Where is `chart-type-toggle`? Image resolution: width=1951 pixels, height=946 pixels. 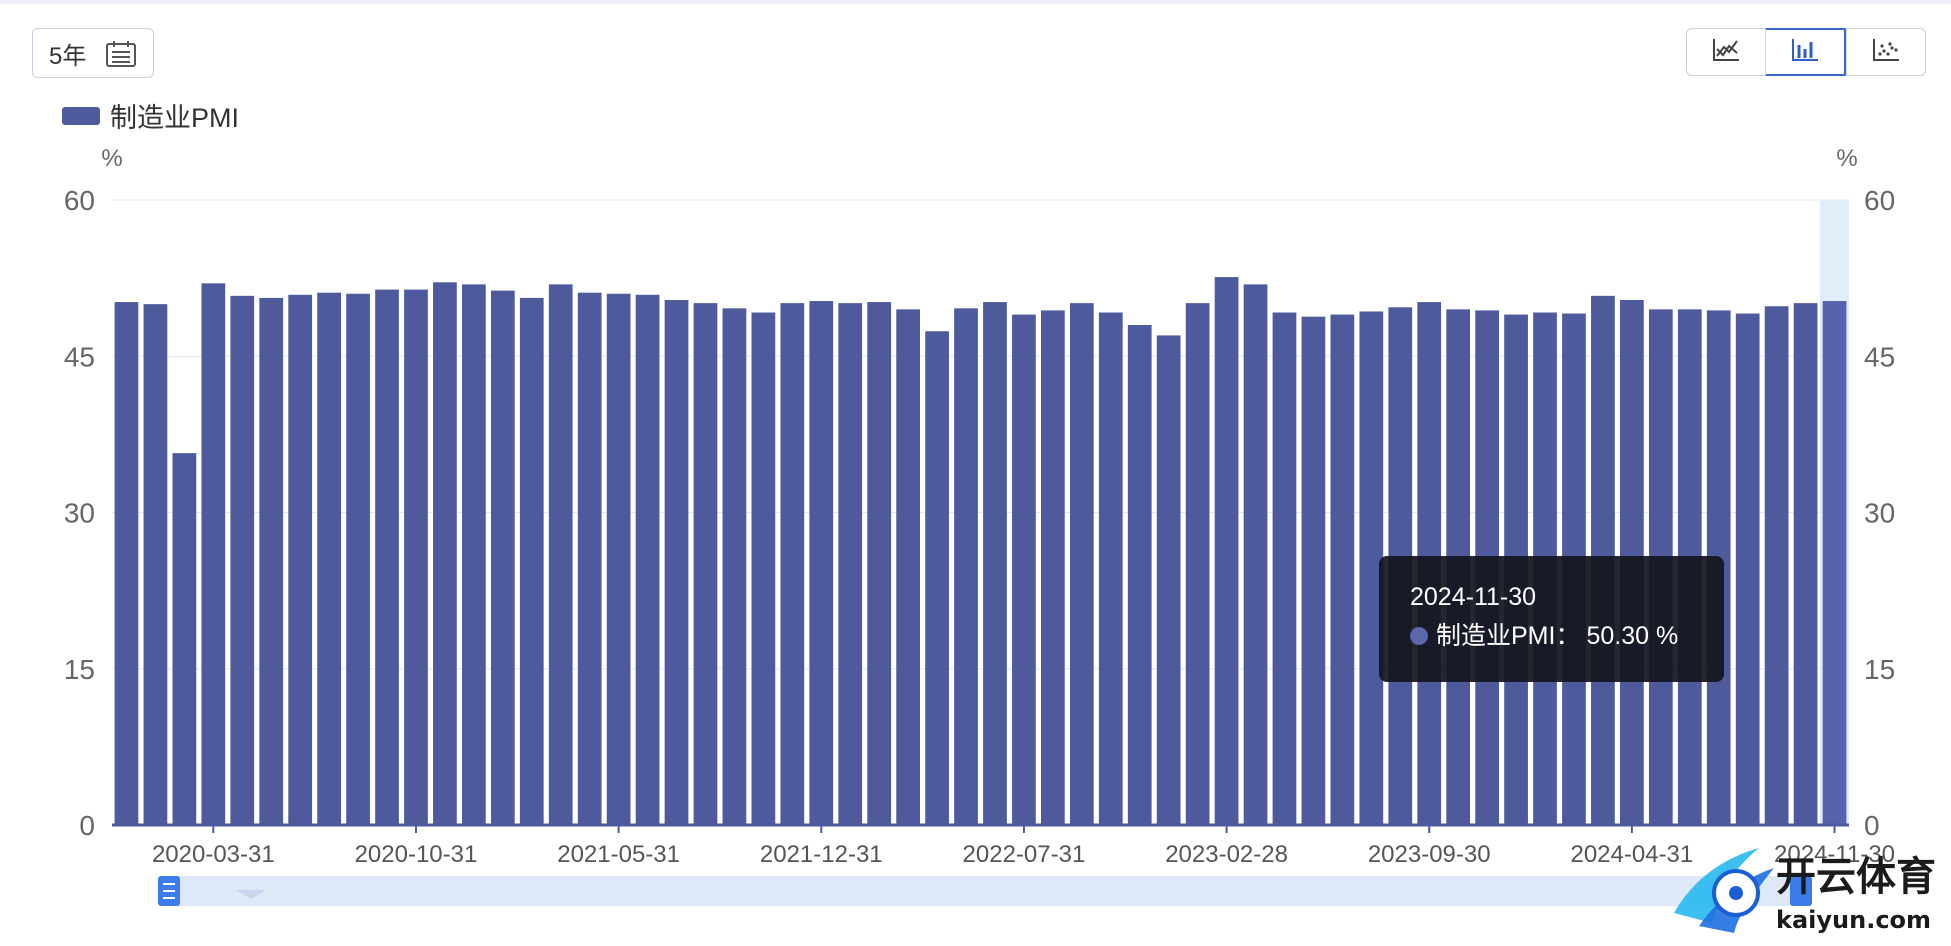
chart-type-toggle is located at coordinates (1806, 52).